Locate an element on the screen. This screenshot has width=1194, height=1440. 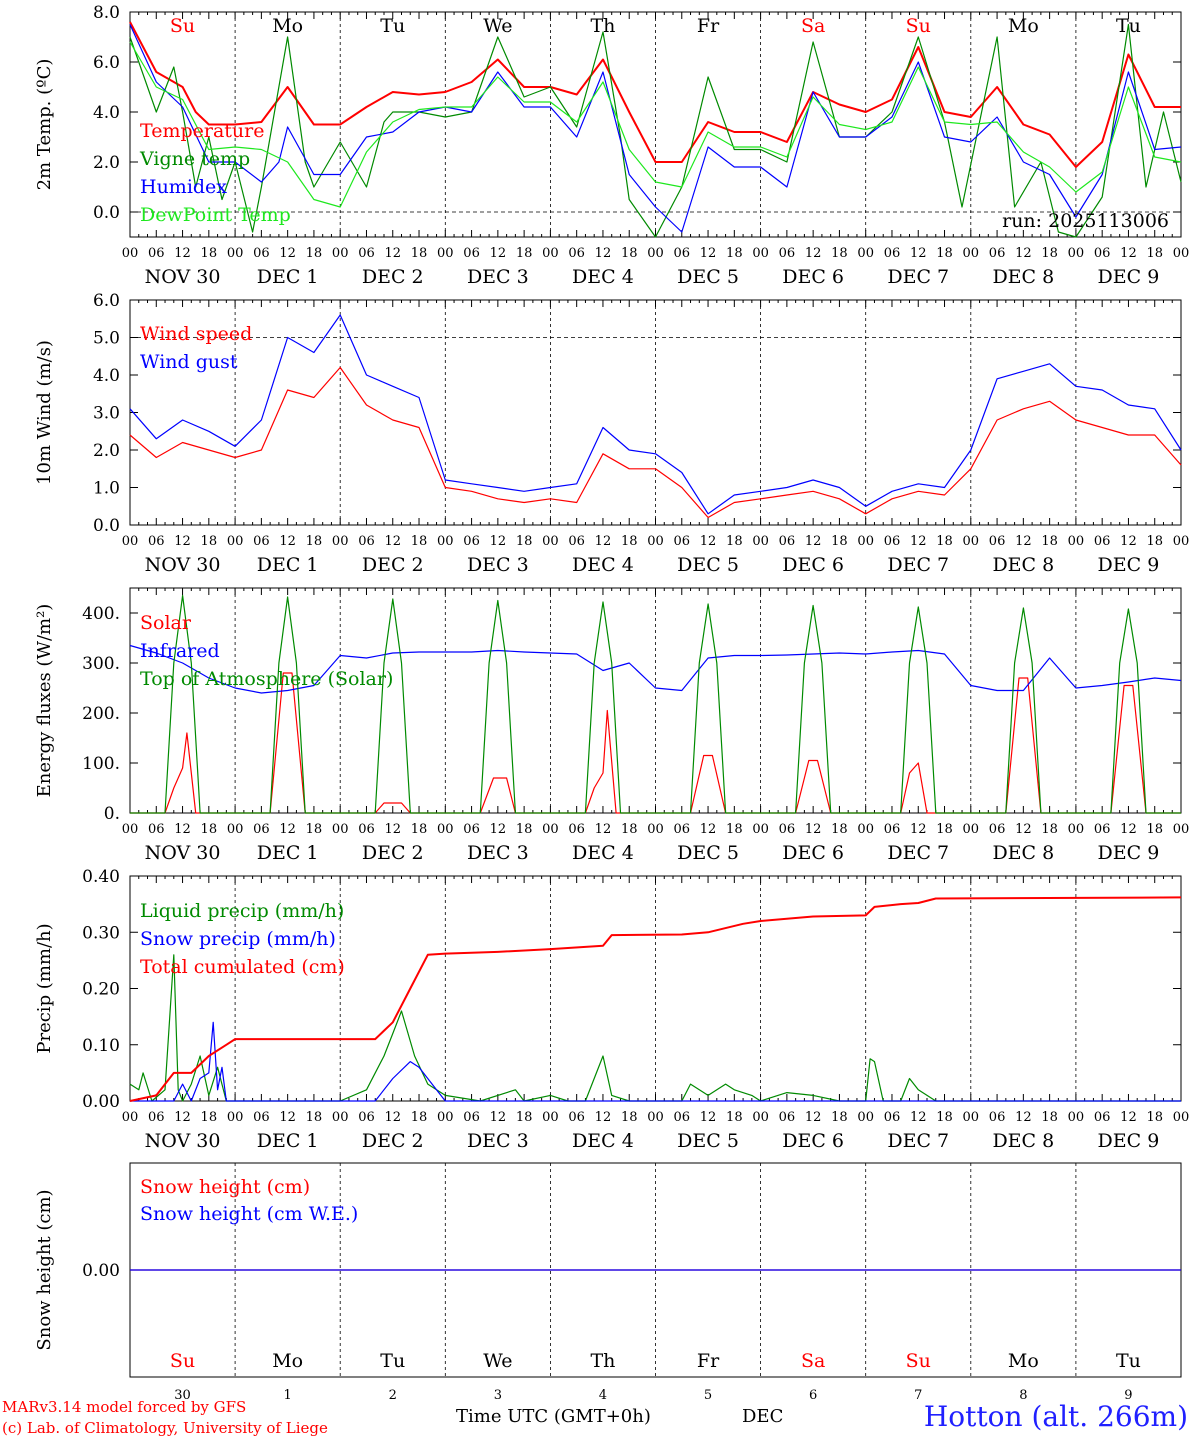
series-line-top-of-atmosphere-solar- is located at coordinates (655, 704).